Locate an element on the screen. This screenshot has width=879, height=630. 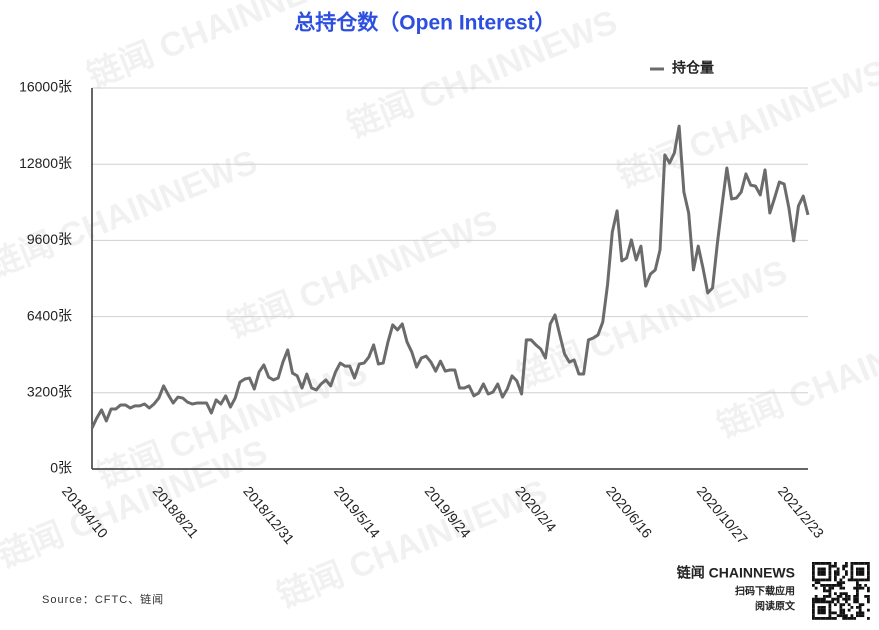
x-tick-label: 2018/12/31 is located at coordinates (268, 515).